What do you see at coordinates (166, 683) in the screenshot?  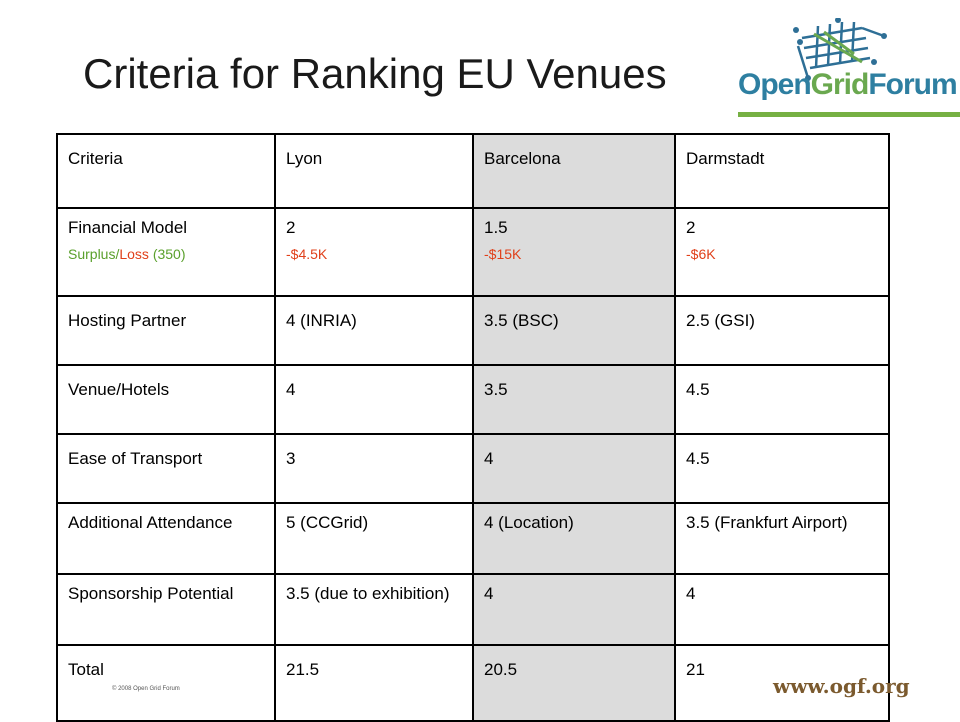 I see `row-label: Total` at bounding box center [166, 683].